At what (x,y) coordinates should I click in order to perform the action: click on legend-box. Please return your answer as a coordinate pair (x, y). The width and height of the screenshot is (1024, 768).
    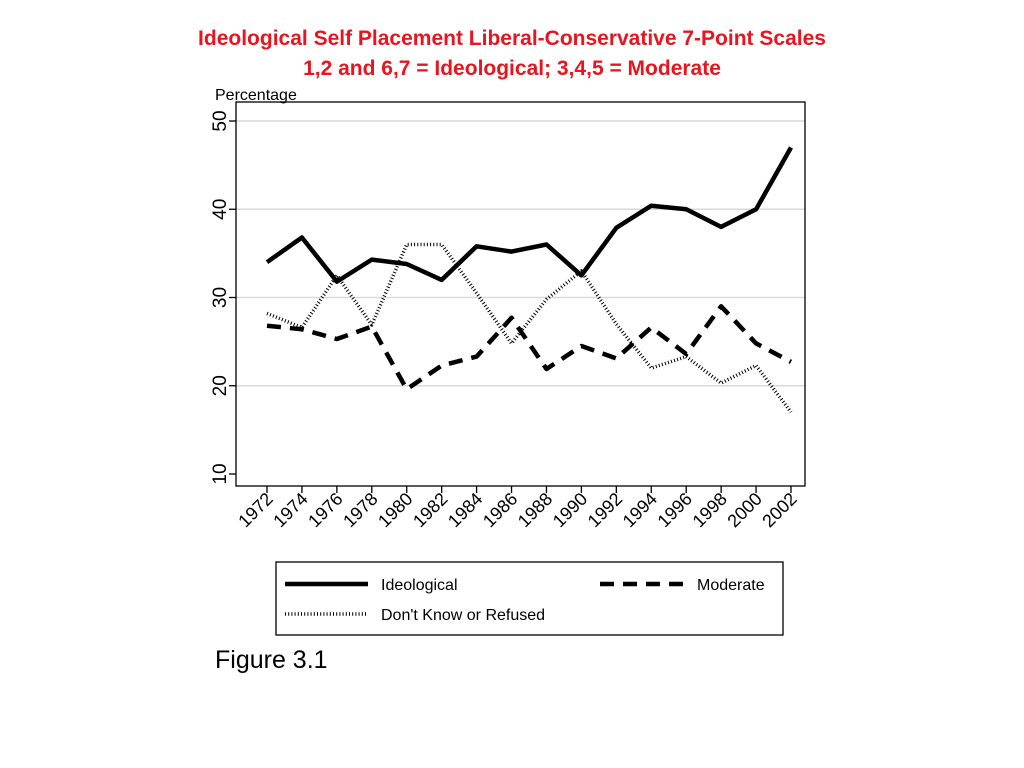
    Looking at the image, I should click on (529, 598).